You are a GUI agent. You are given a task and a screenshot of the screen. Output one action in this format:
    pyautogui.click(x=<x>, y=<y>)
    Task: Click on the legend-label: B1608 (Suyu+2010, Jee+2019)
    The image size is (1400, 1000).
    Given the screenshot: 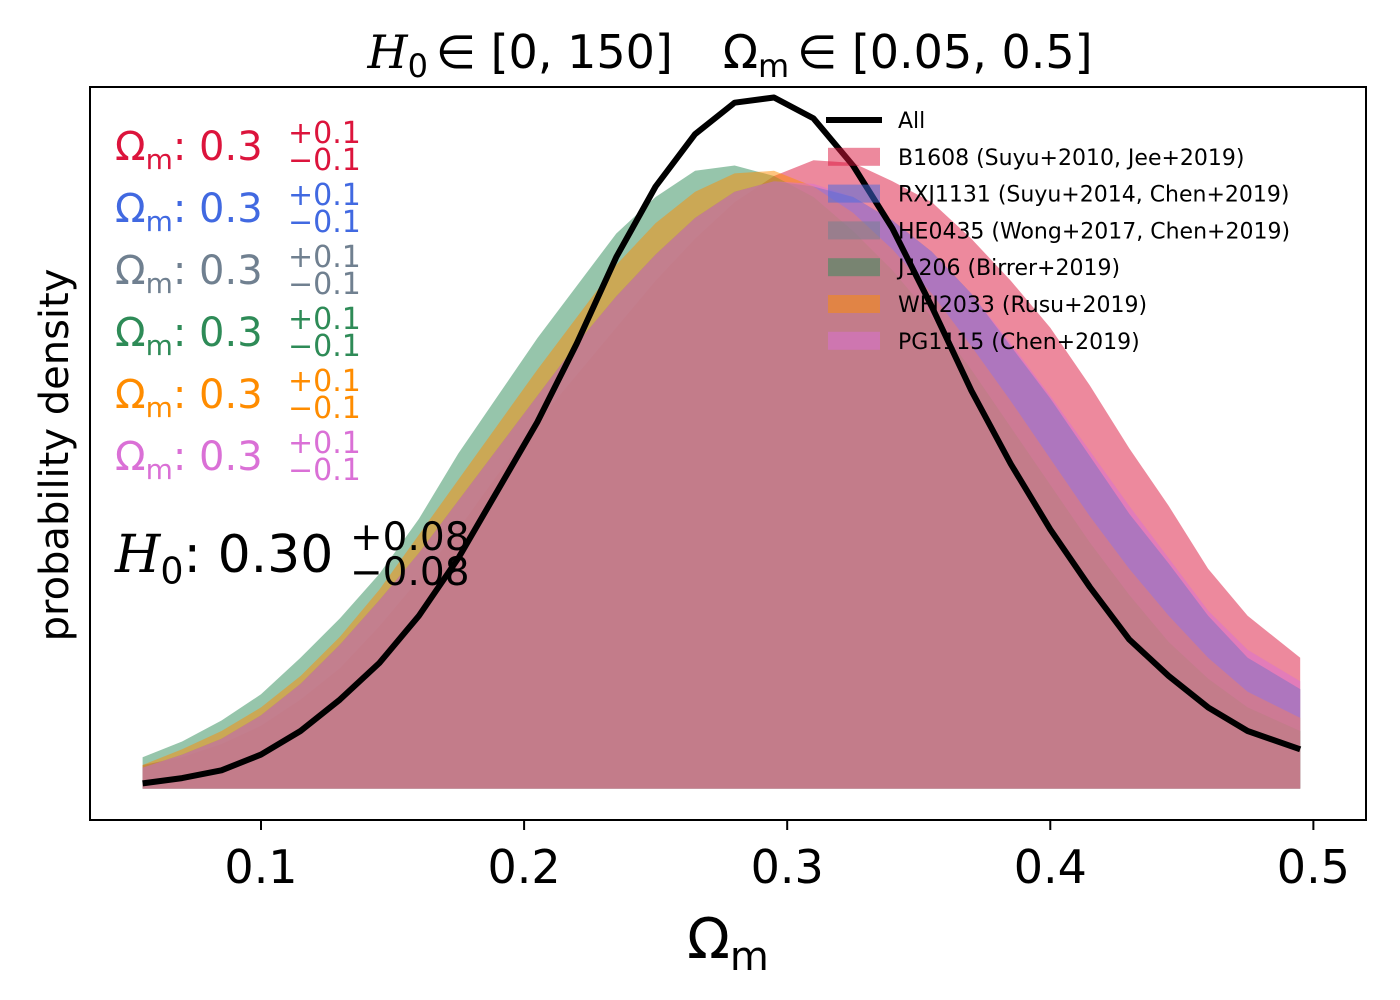 What is the action you would take?
    pyautogui.click(x=1071, y=158)
    